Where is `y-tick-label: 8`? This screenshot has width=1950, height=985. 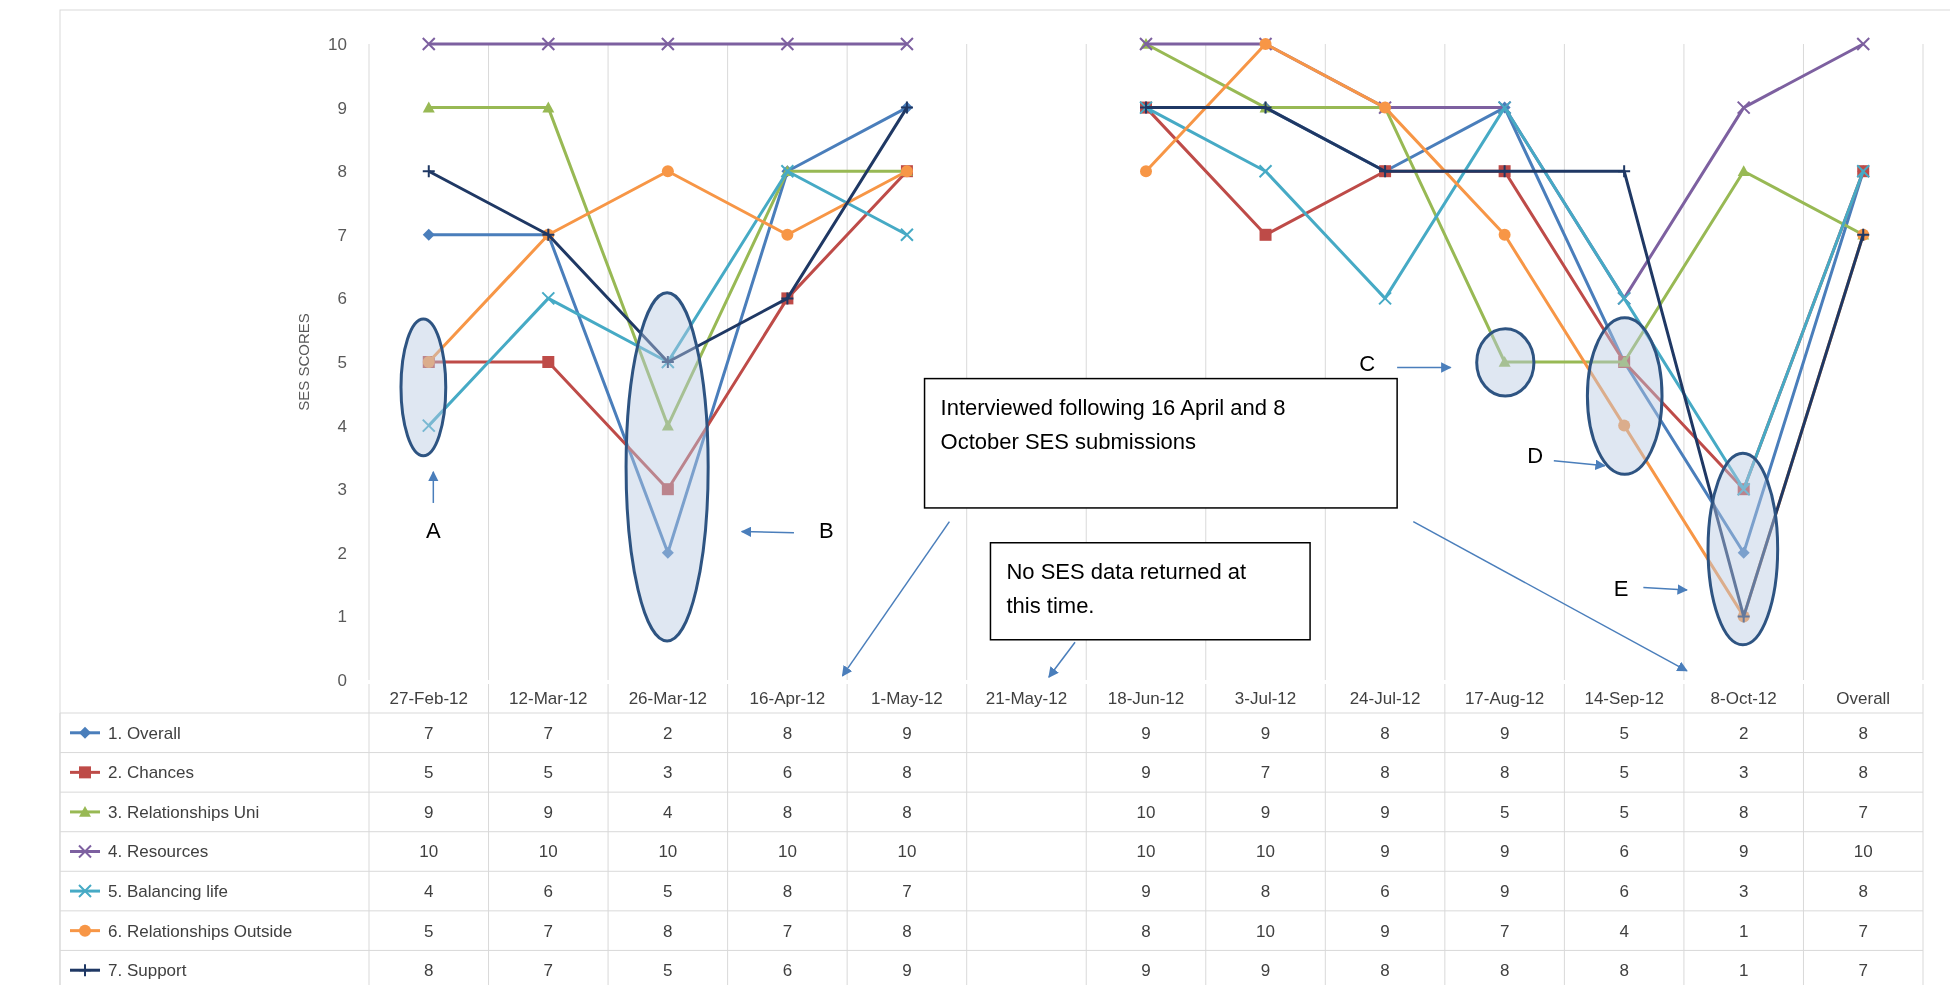 y-tick-label: 8 is located at coordinates (342, 172).